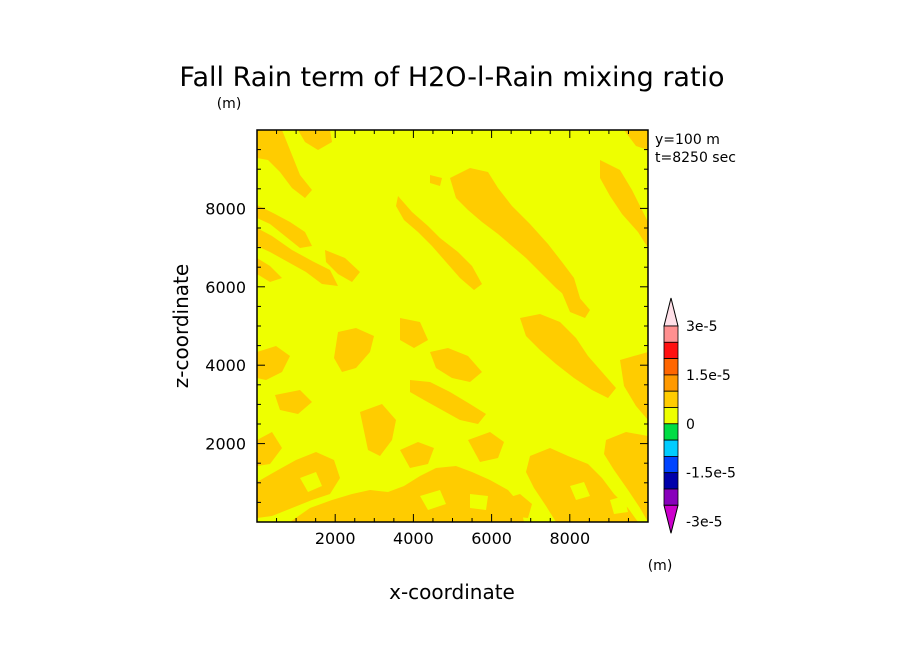  What do you see at coordinates (708, 376) in the screenshot?
I see `colorbar-tick-label: 1.5e-5` at bounding box center [708, 376].